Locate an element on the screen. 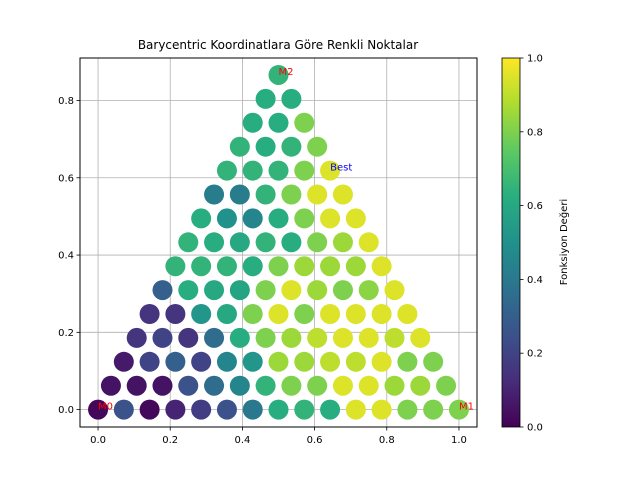  colorbar-tick-label: 0.8 is located at coordinates (535, 132).